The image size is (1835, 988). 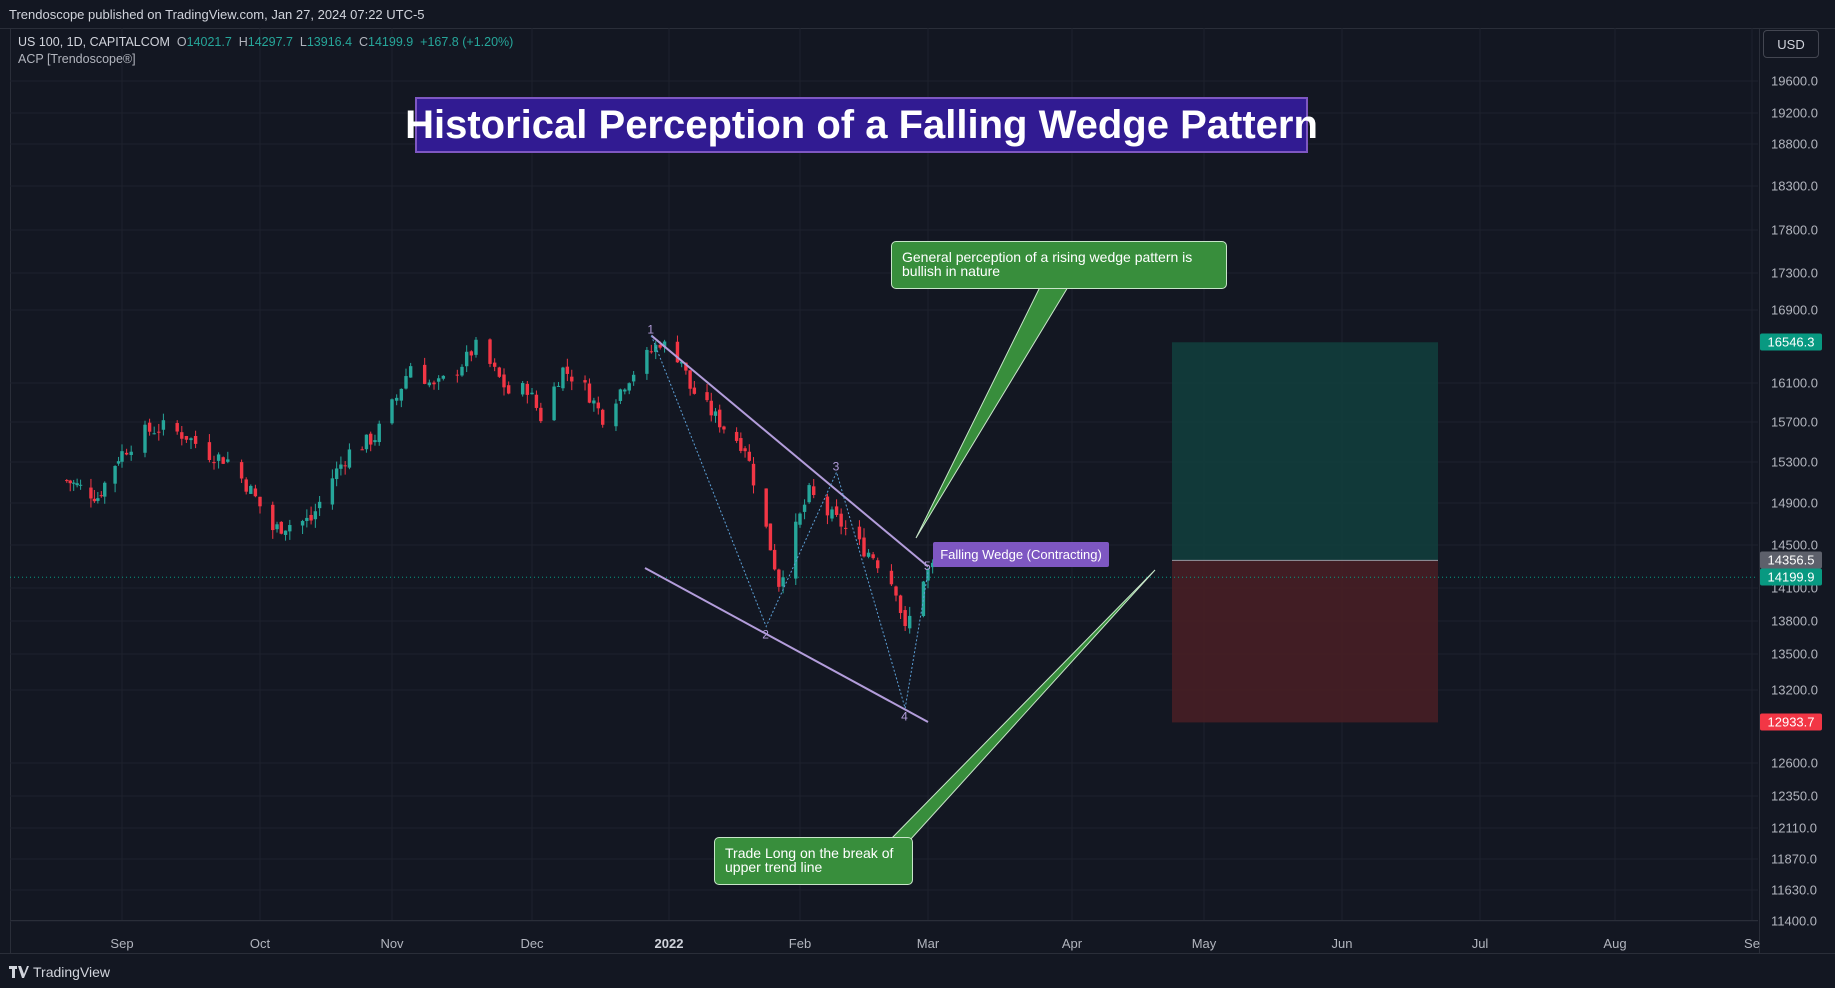 What do you see at coordinates (1794, 796) in the screenshot?
I see `price-tick: 12350.0` at bounding box center [1794, 796].